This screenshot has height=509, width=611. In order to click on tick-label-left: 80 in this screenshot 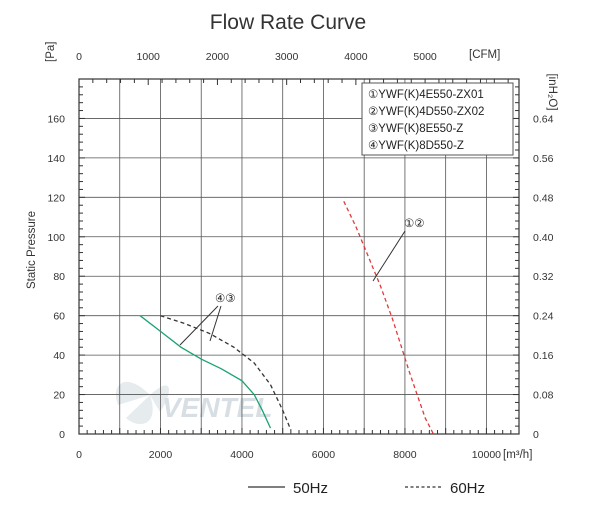, I will do `click(59, 277)`.